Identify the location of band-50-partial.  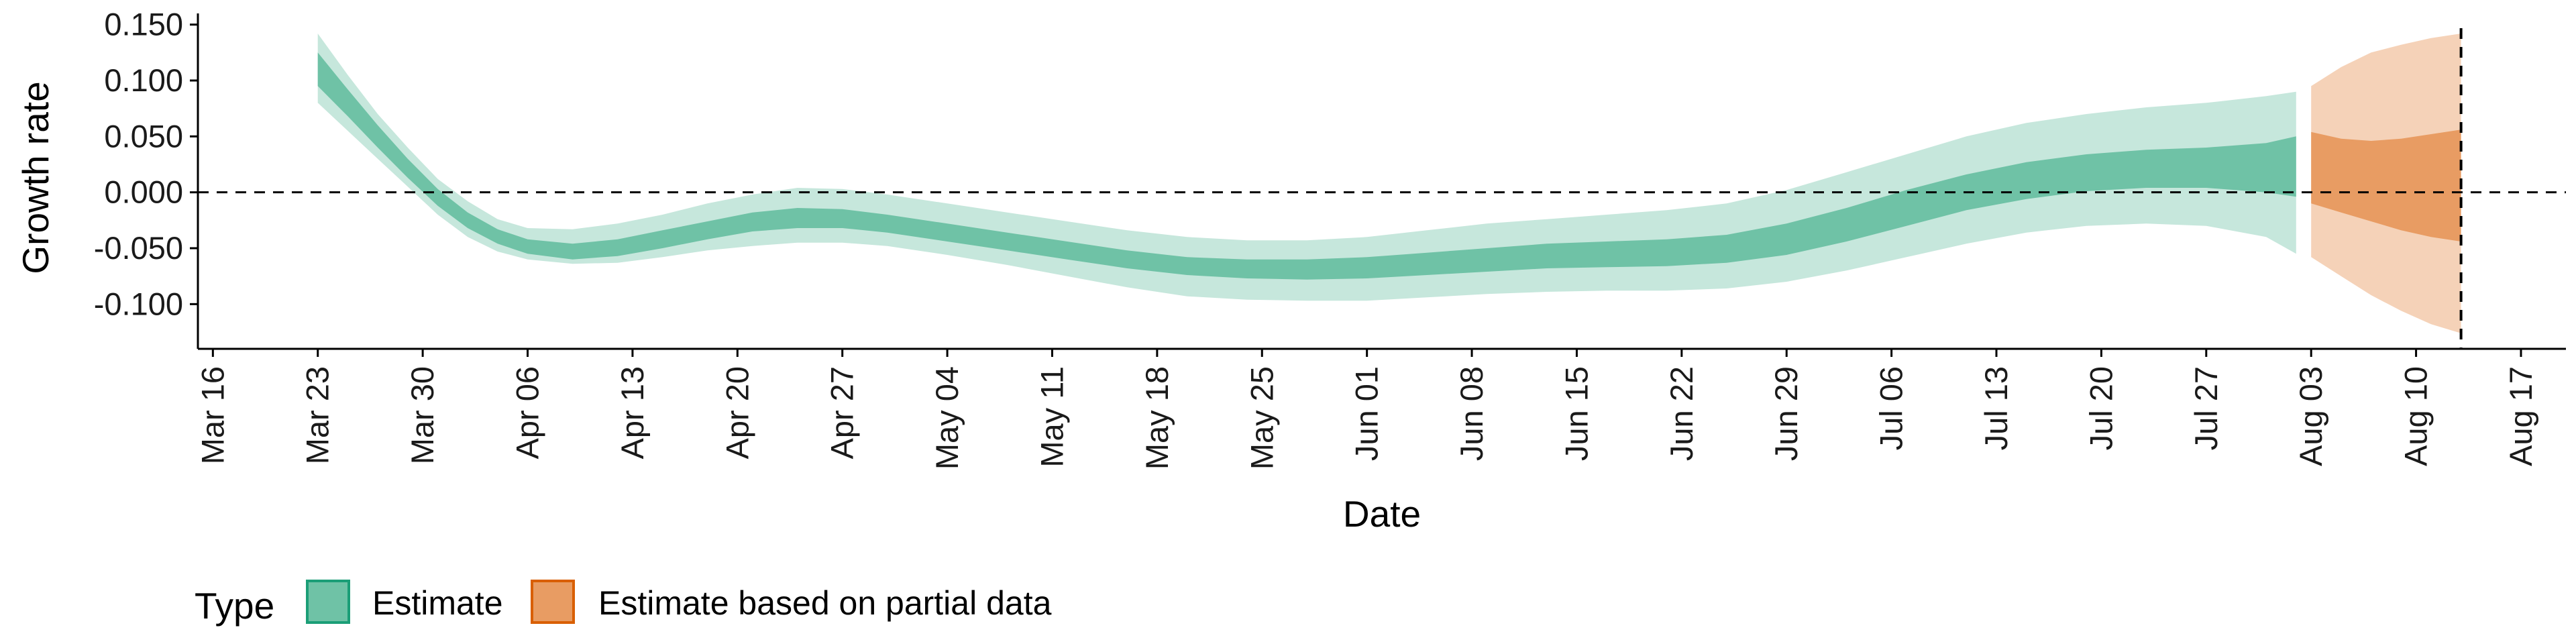
(2386, 185).